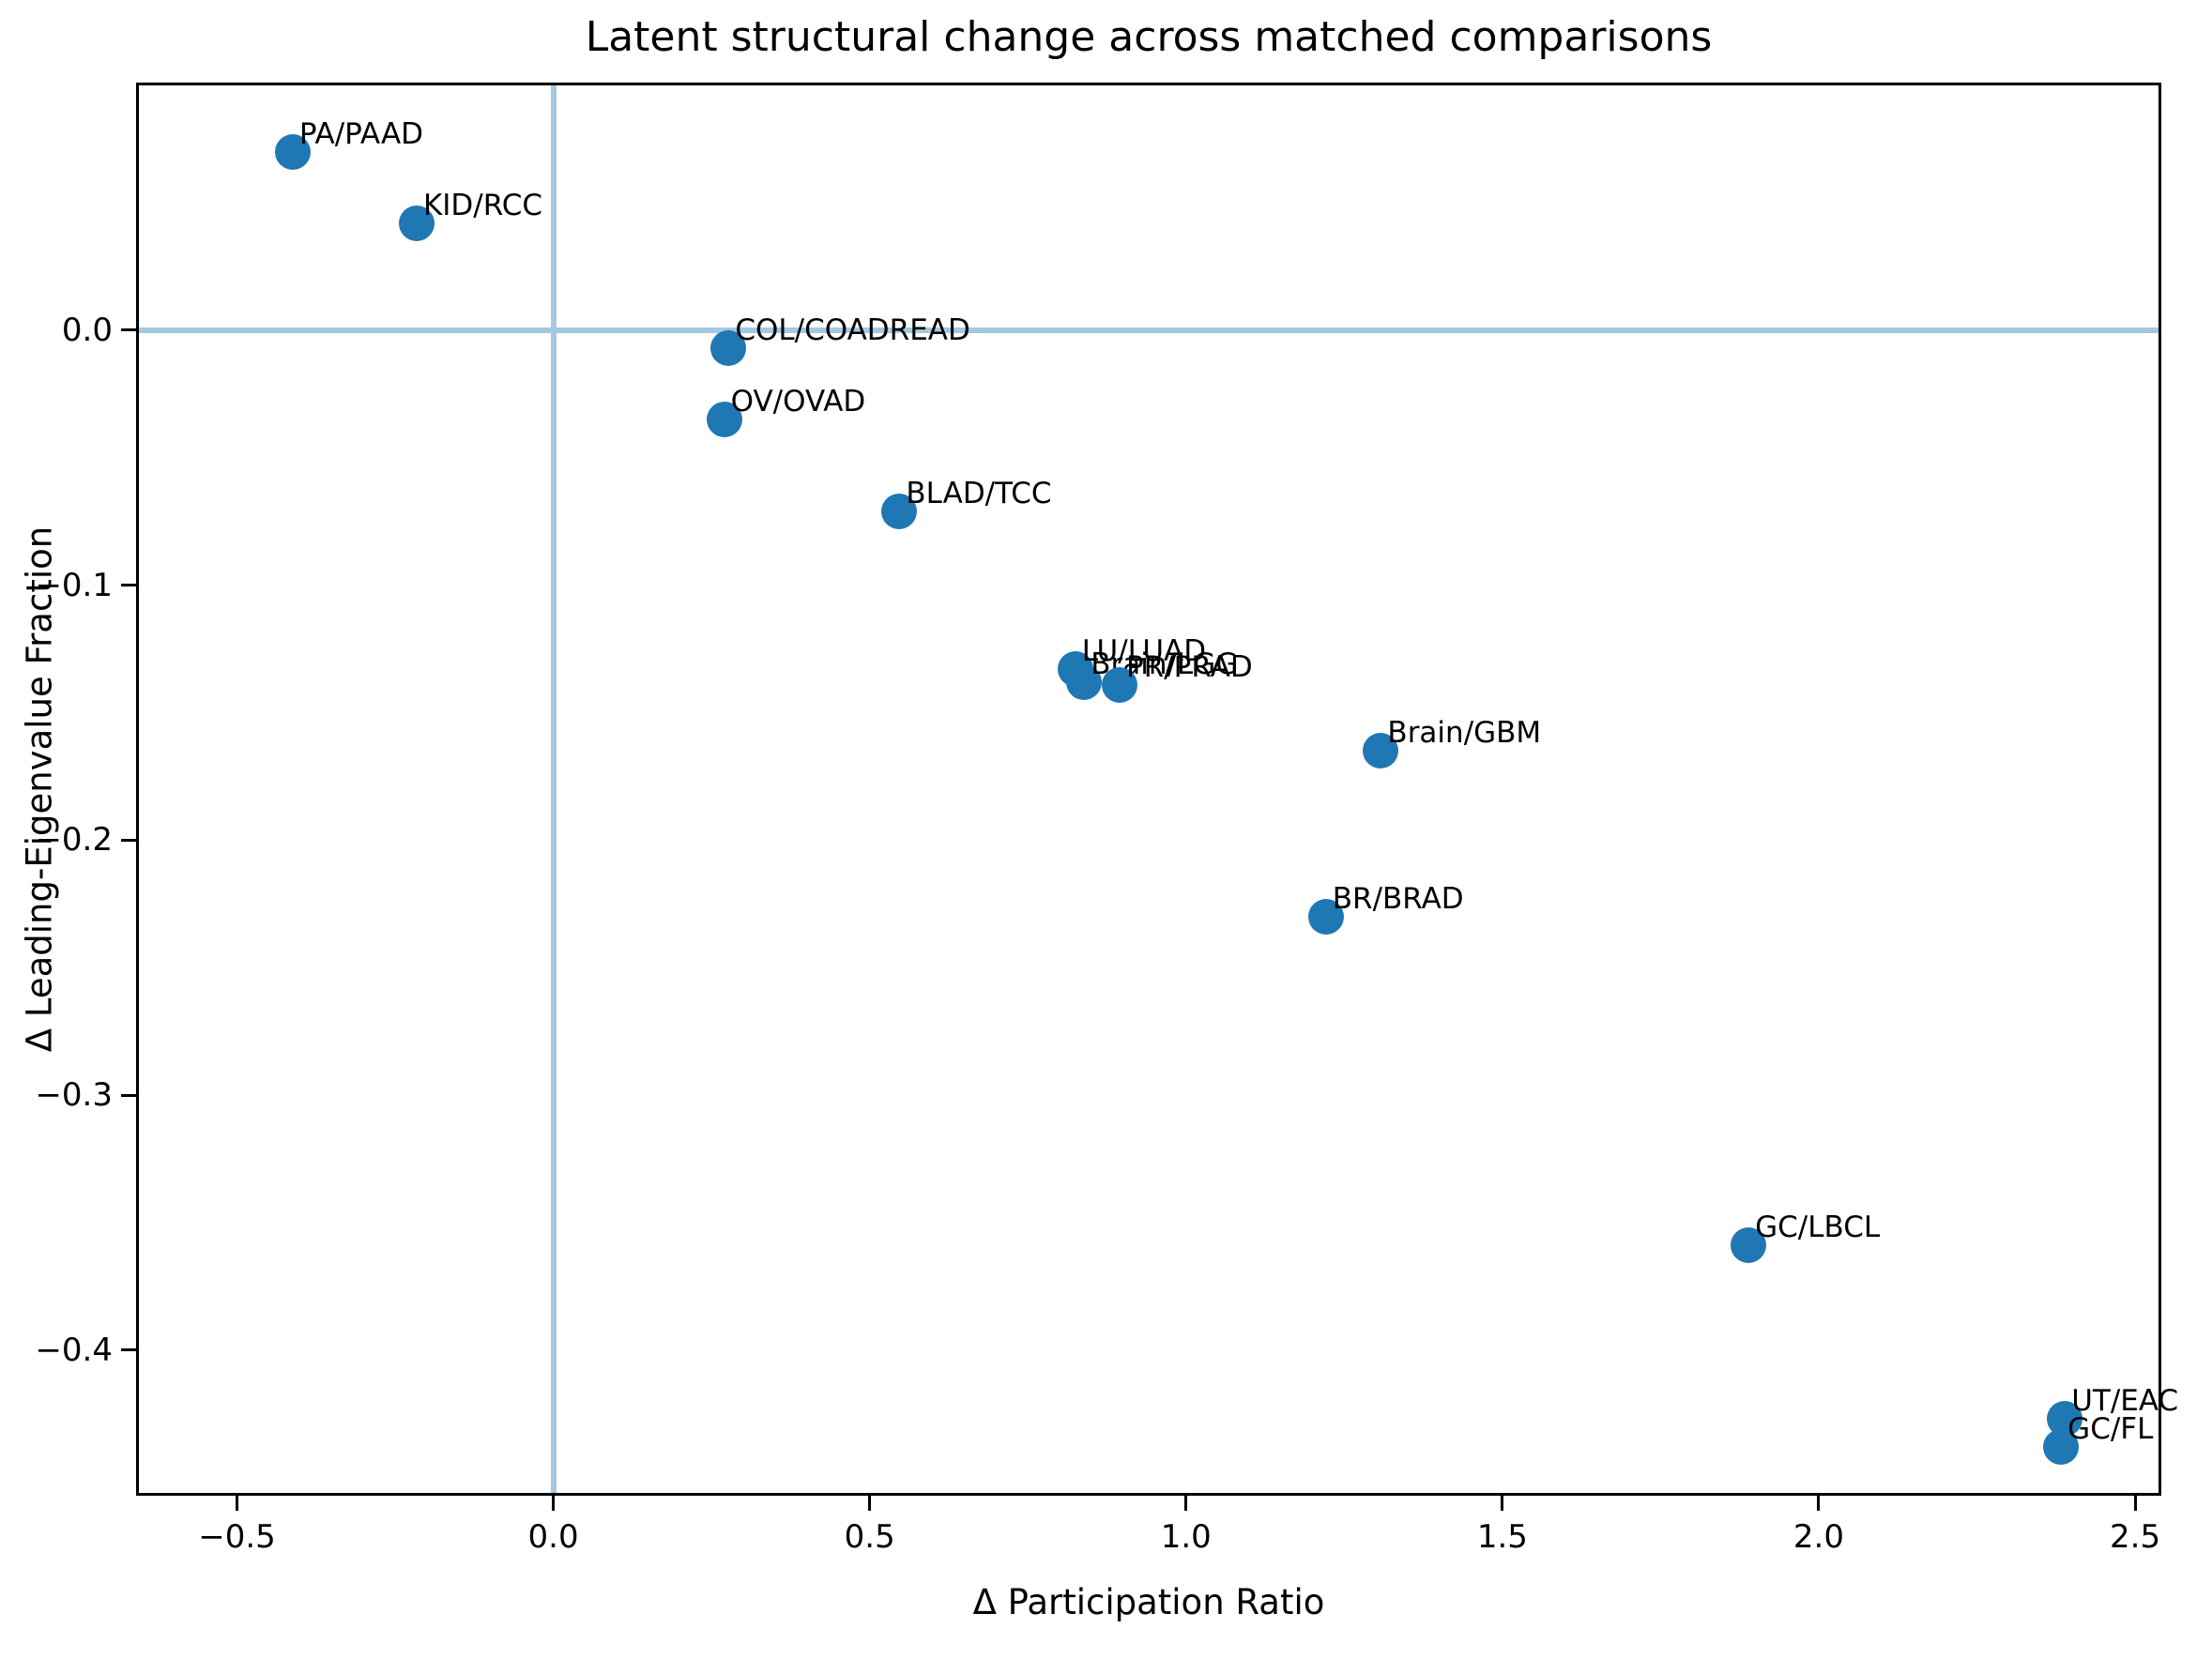  I want to click on zero-vertical-reference-line, so click(553, 789).